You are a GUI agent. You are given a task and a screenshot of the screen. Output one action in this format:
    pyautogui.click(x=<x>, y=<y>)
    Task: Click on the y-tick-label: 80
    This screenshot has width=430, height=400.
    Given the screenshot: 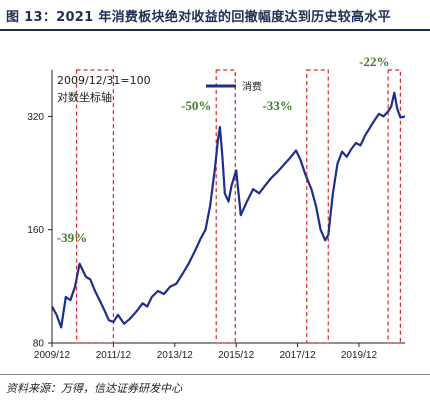 What is the action you would take?
    pyautogui.click(x=39, y=344)
    